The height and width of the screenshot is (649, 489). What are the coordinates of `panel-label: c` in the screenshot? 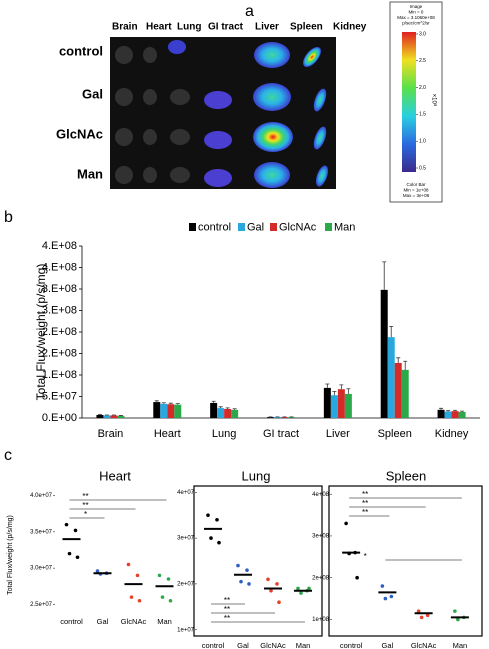 It's located at (8, 455).